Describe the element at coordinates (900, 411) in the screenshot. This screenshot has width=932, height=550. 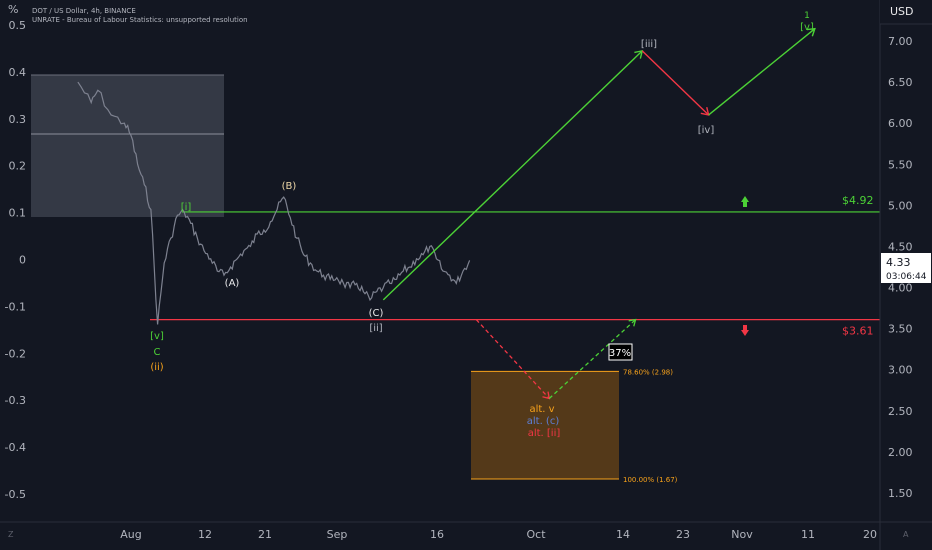
I see `right-axis-tick-label: 2.50` at that location.